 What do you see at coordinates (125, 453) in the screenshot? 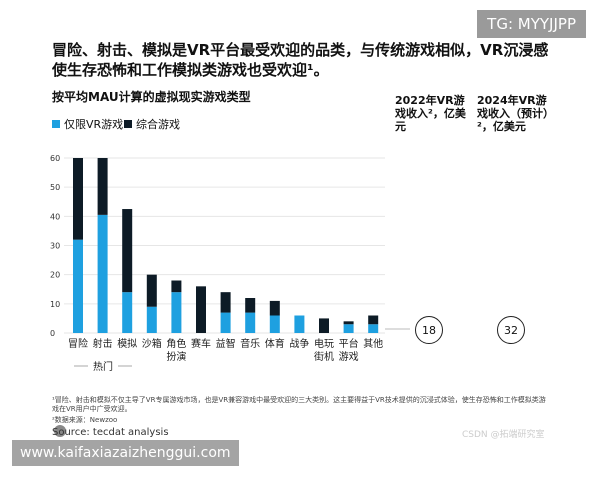
I see `url-banner: www.kaifaxiazaizhenggui.com` at bounding box center [125, 453].